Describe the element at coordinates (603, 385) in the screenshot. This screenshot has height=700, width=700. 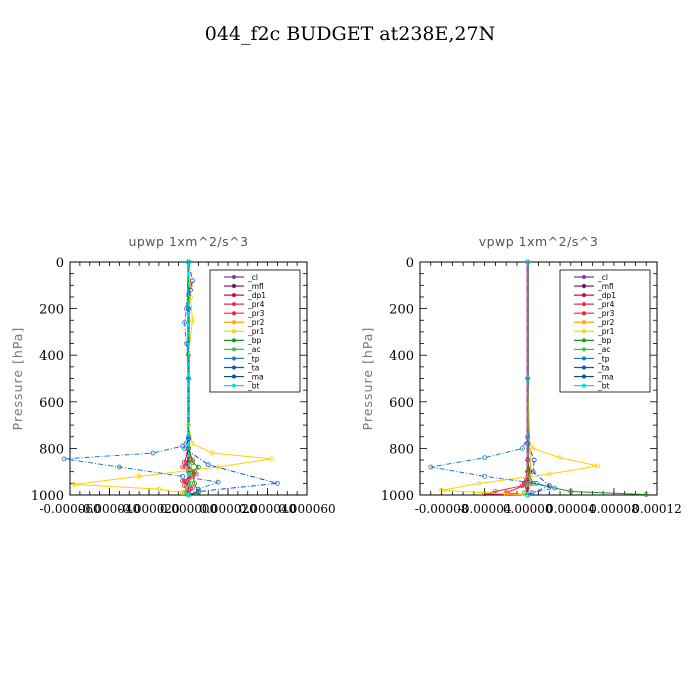
I see `legend-entry: _bt` at that location.